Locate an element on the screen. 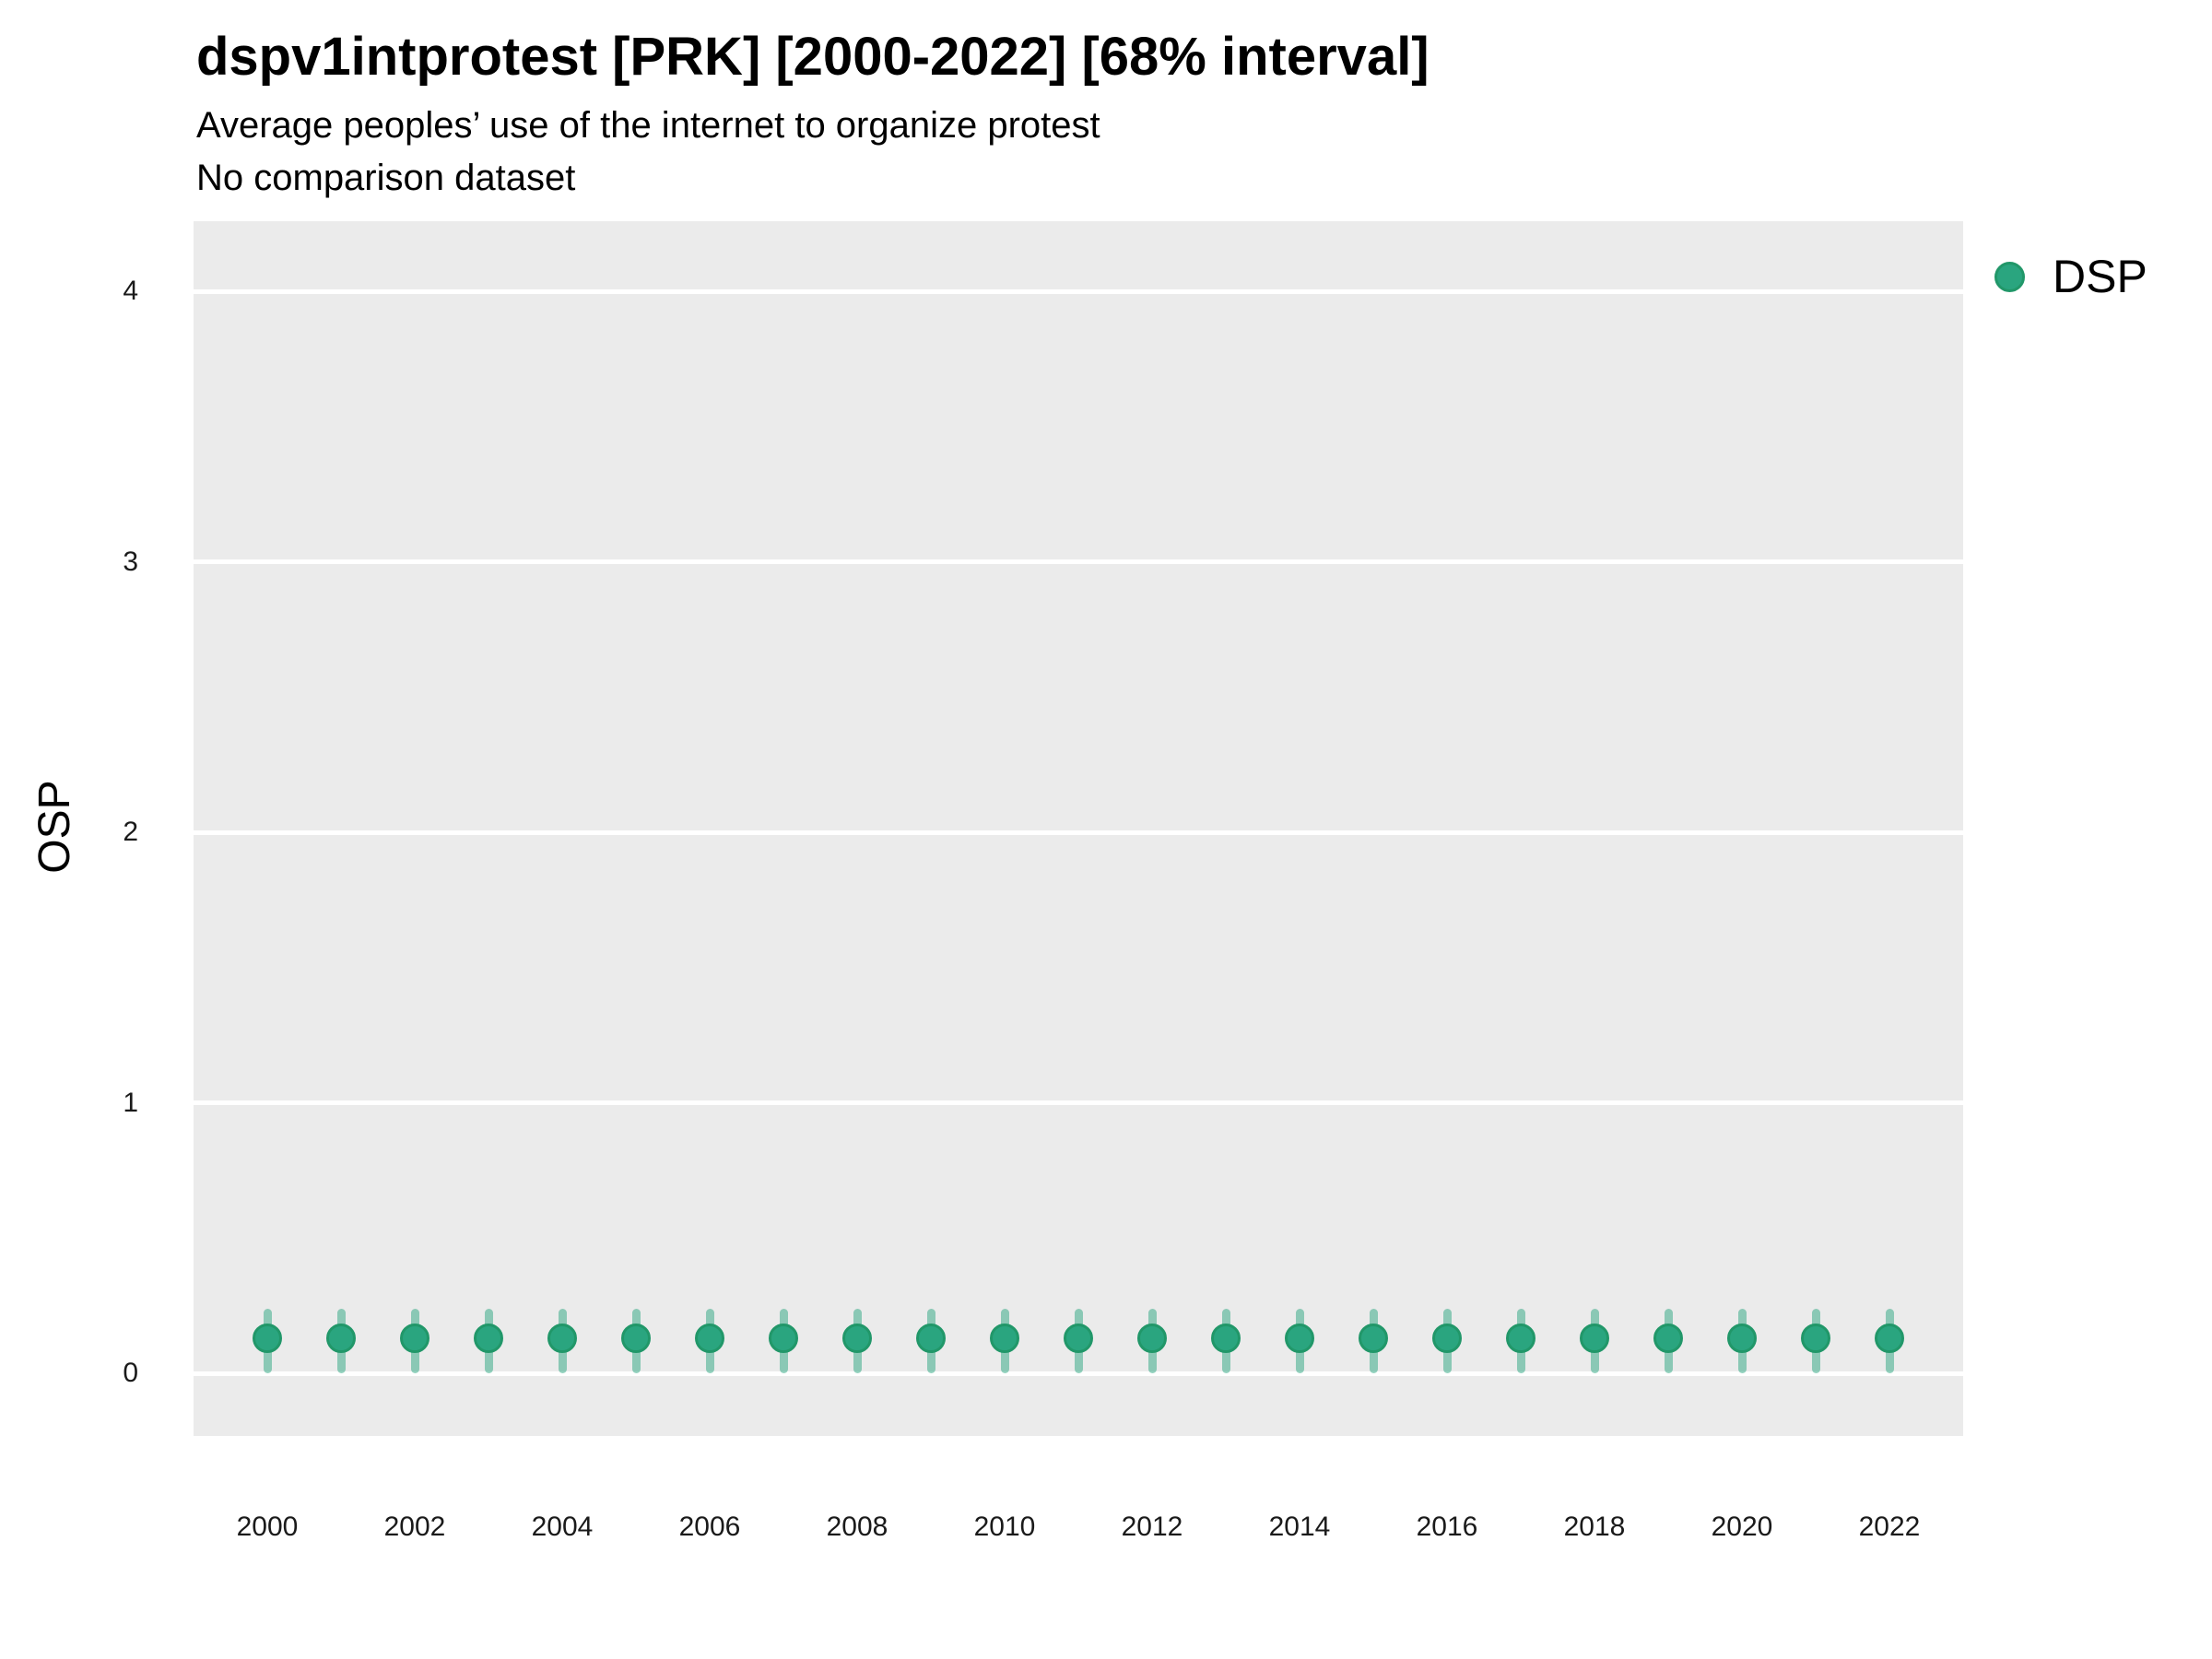 Image resolution: width=2212 pixels, height=1659 pixels. data-point-2015 is located at coordinates (1373, 1339).